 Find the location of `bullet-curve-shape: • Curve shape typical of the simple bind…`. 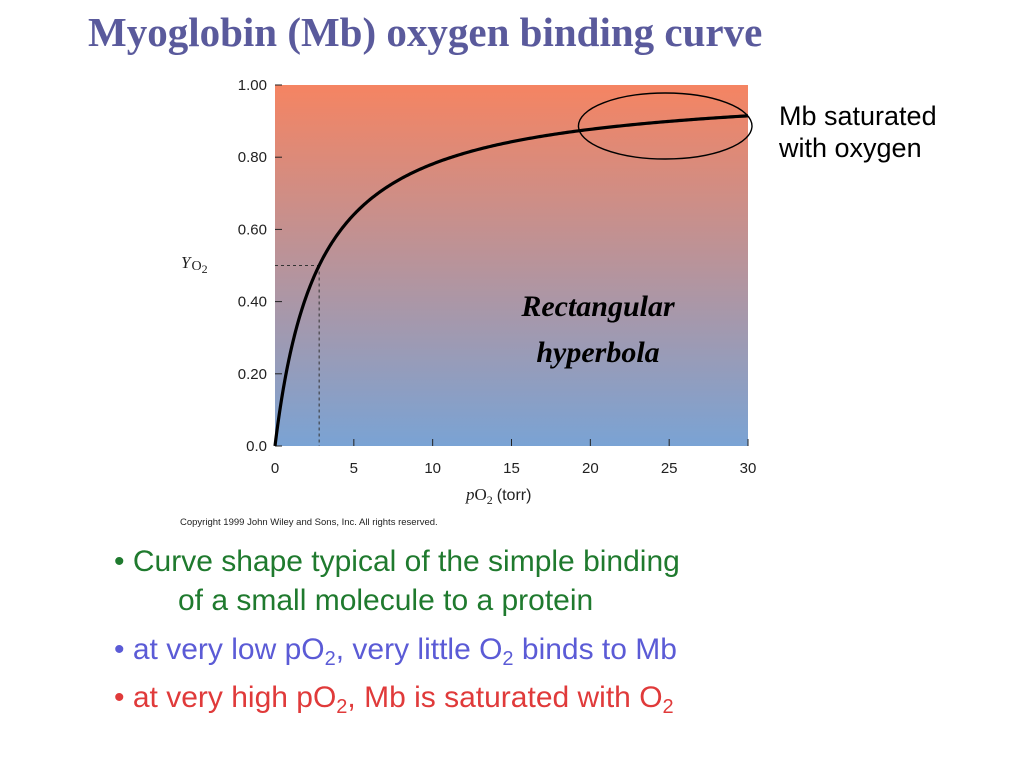

bullet-curve-shape: • Curve shape typical of the simple bind… is located at coordinates (397, 584).